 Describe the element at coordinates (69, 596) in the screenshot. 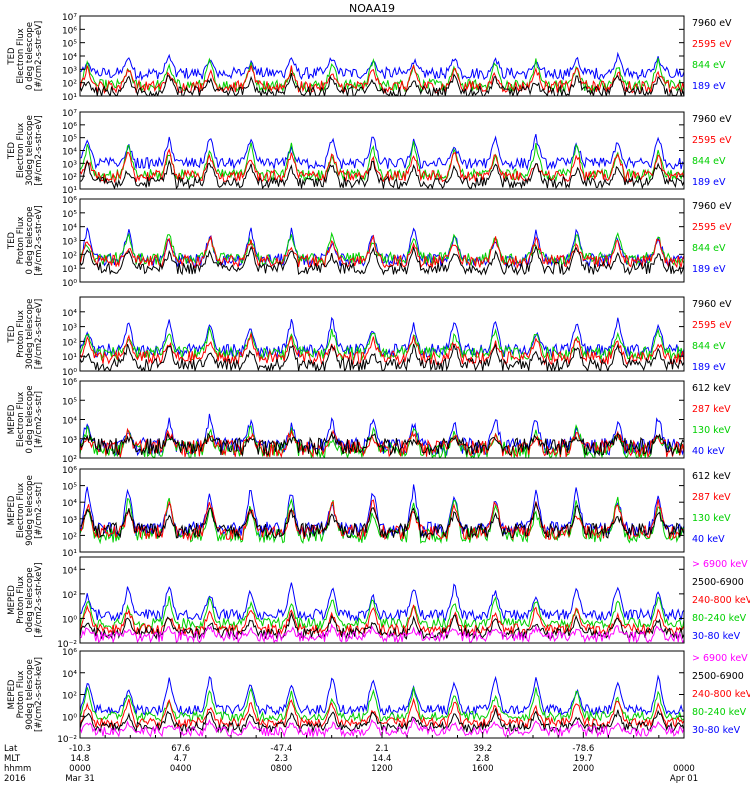

I see `y-tick-label: 10²` at that location.